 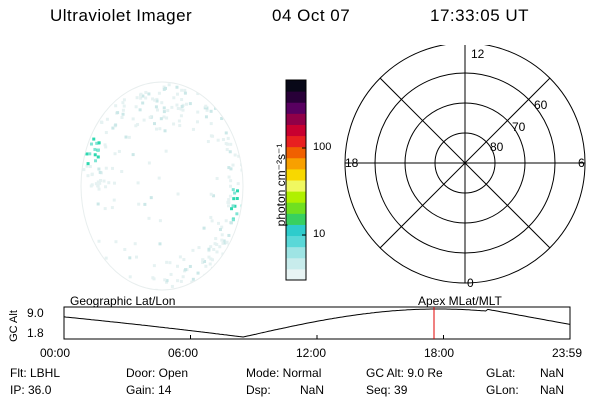 What do you see at coordinates (123, 301) in the screenshot?
I see `timeline-left-title: Geographic Lat/Lon` at bounding box center [123, 301].